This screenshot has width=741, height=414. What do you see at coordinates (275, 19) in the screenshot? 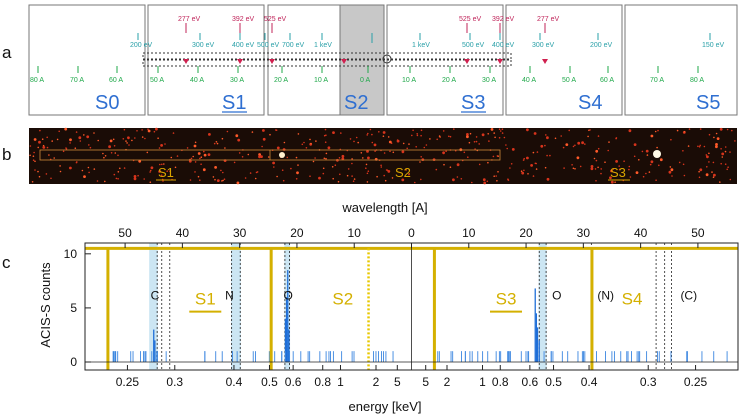
I see `line-energy-label: 525 eV` at bounding box center [275, 19].